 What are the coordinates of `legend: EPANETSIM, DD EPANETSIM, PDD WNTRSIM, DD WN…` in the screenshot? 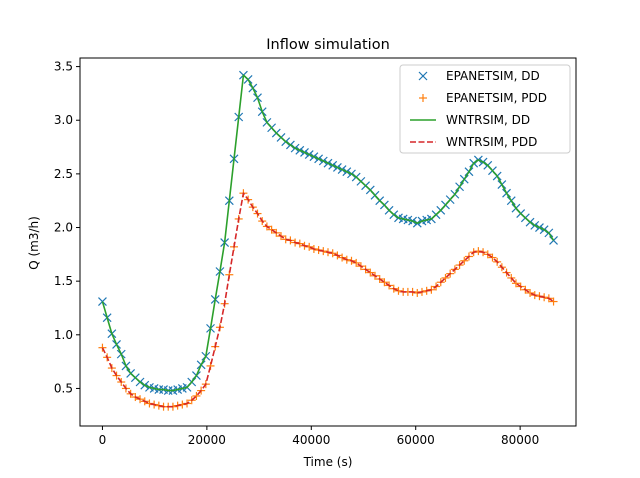 It's located at (485, 109).